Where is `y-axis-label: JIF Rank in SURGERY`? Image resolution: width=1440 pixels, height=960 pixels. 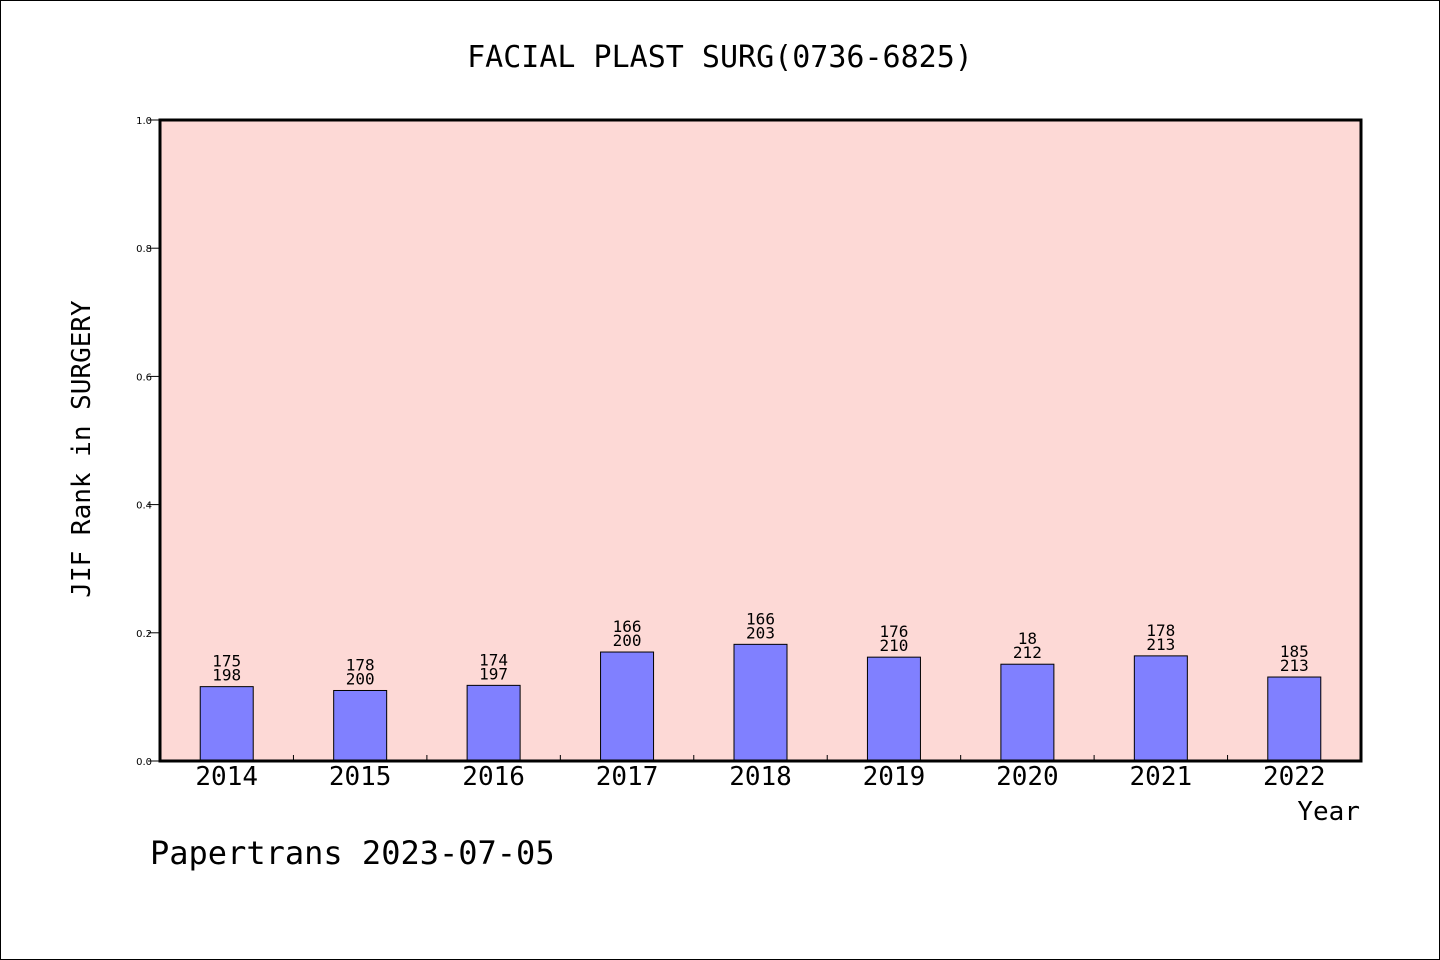
y-axis-label: JIF Rank in SURGERY is located at coordinates (82, 449).